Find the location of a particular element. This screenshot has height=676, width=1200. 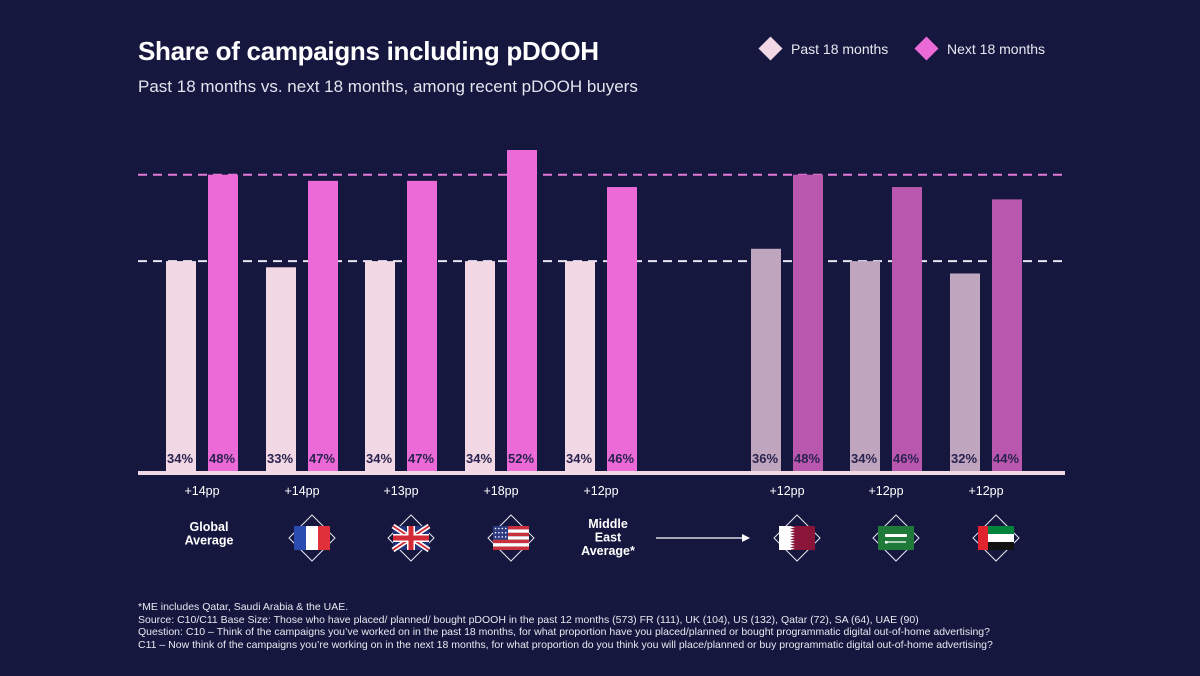

legend-item-next: Next 18 months is located at coordinates (980, 48).